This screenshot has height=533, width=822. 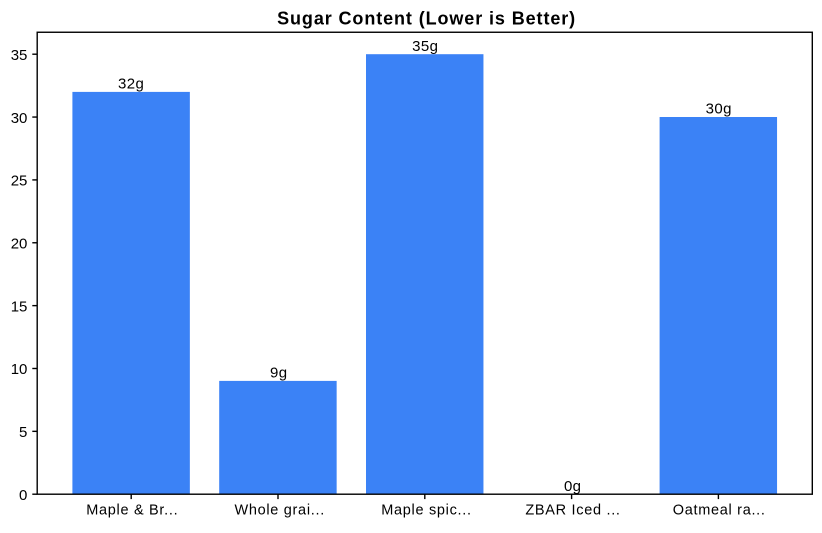 I want to click on svg-text: 0g, so click(x=573, y=486).